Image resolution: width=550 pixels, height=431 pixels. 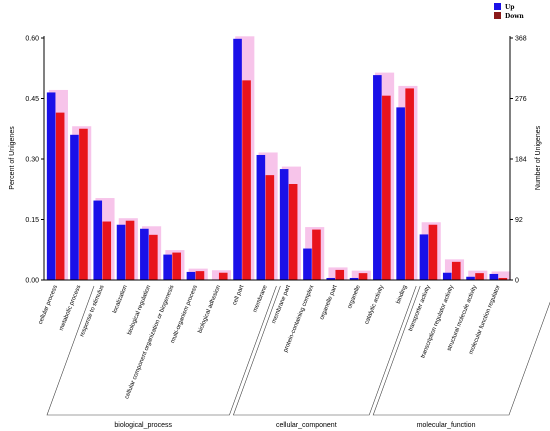 I want to click on category-label: transporter activity, so click(x=420, y=309).